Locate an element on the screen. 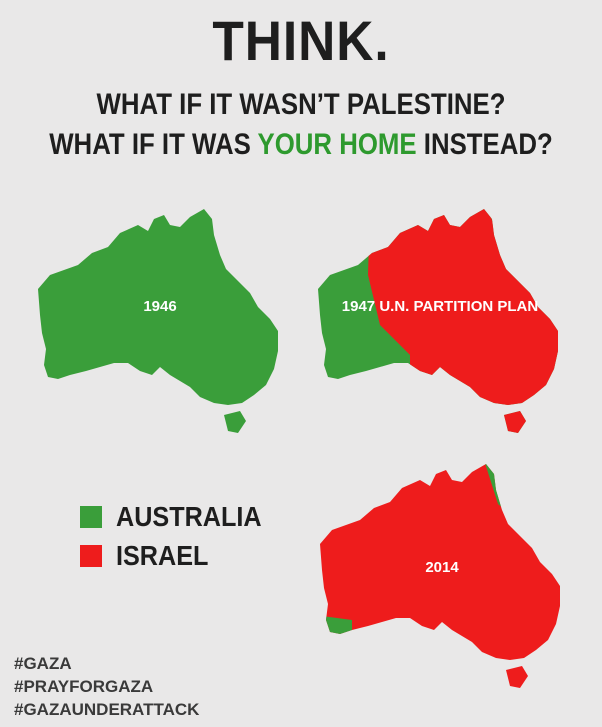  map-2014: 2014 is located at coordinates (440, 576).